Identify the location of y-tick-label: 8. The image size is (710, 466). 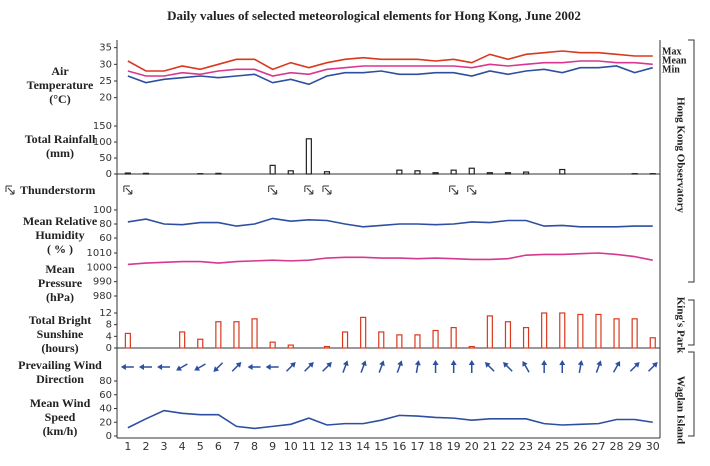
(109, 325).